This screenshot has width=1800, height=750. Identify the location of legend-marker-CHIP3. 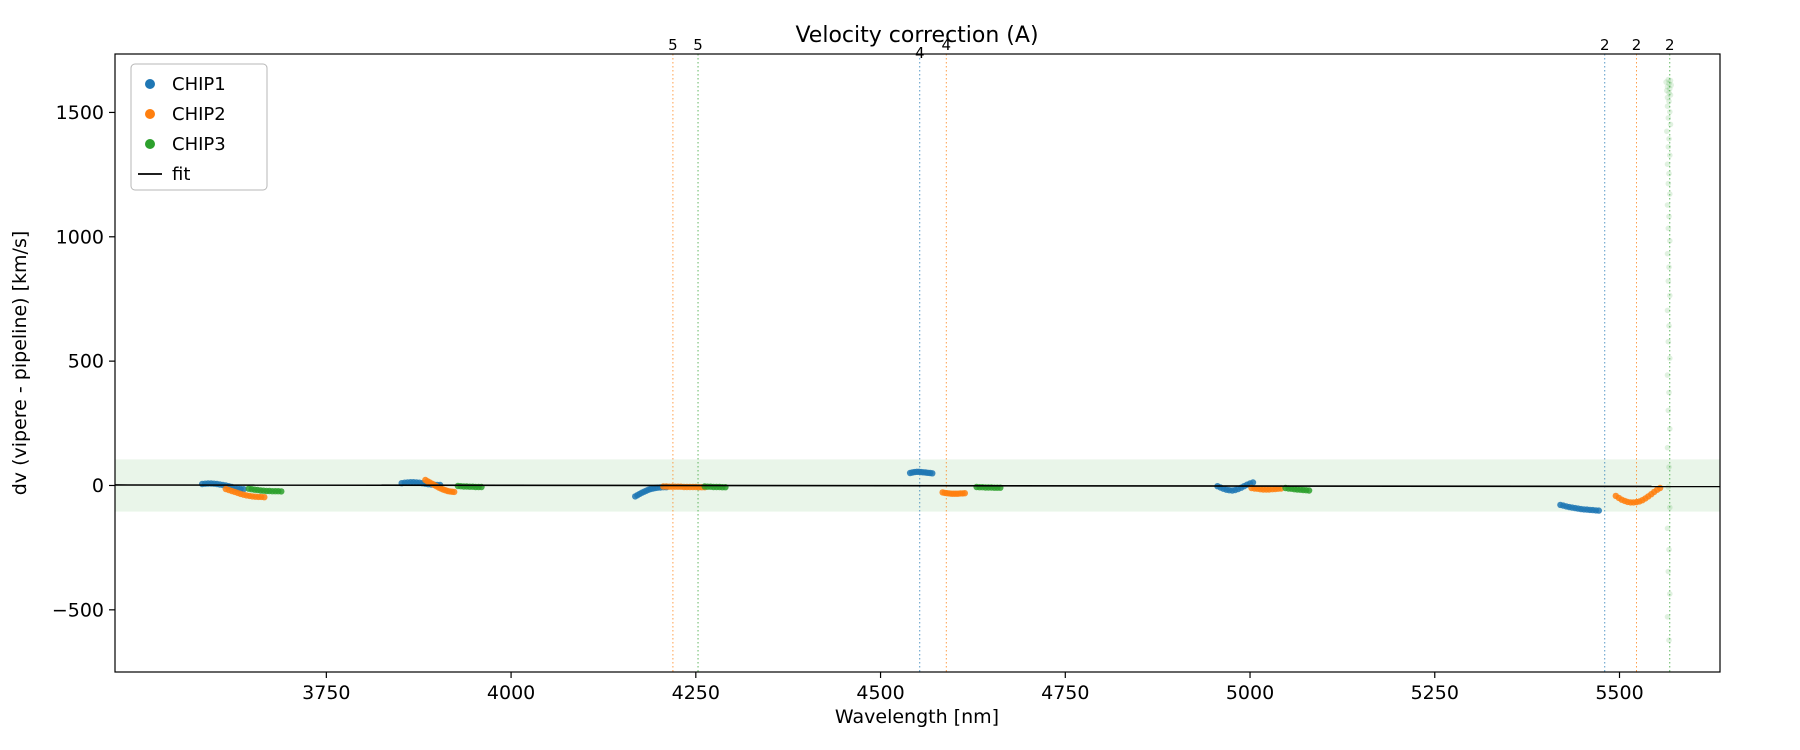
(150, 144).